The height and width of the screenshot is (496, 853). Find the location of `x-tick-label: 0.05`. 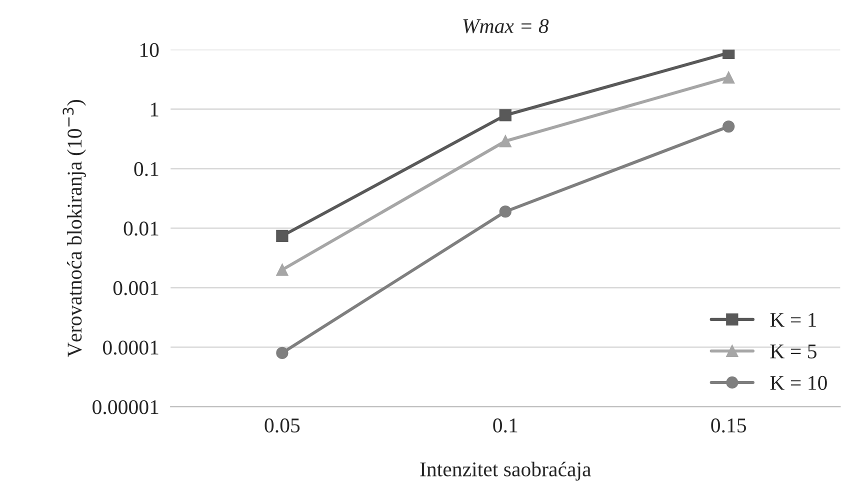

x-tick-label: 0.05 is located at coordinates (282, 425).